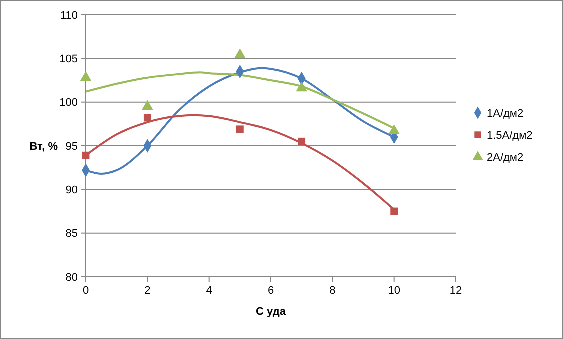 The height and width of the screenshot is (339, 563). Describe the element at coordinates (505, 158) in the screenshot. I see `legend-label: 2A/дм2` at that location.